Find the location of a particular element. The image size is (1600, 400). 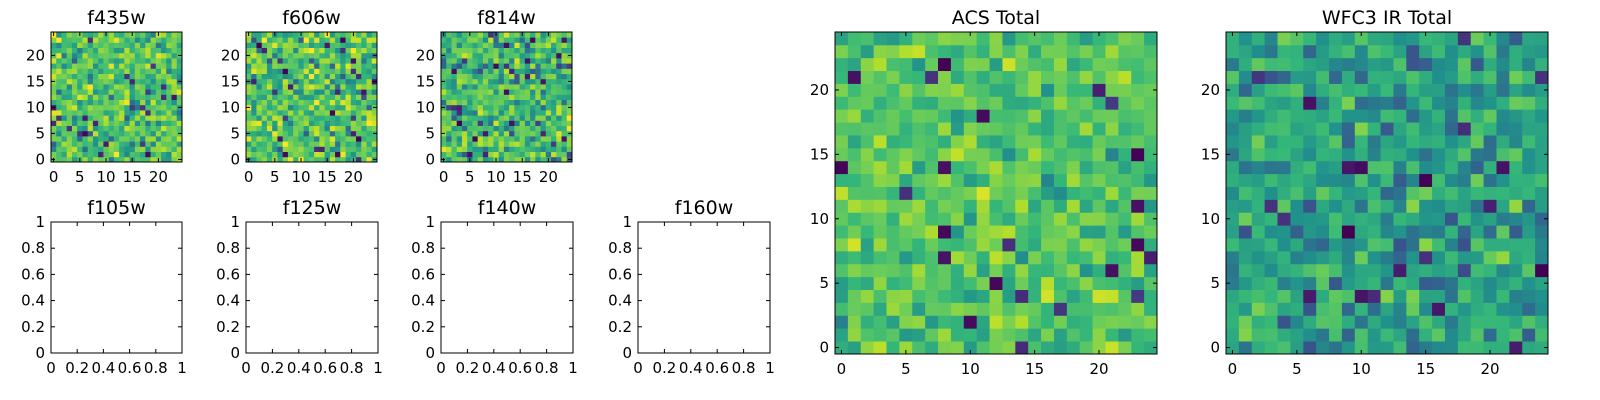

x-tick-label: 10 is located at coordinates (495, 177).